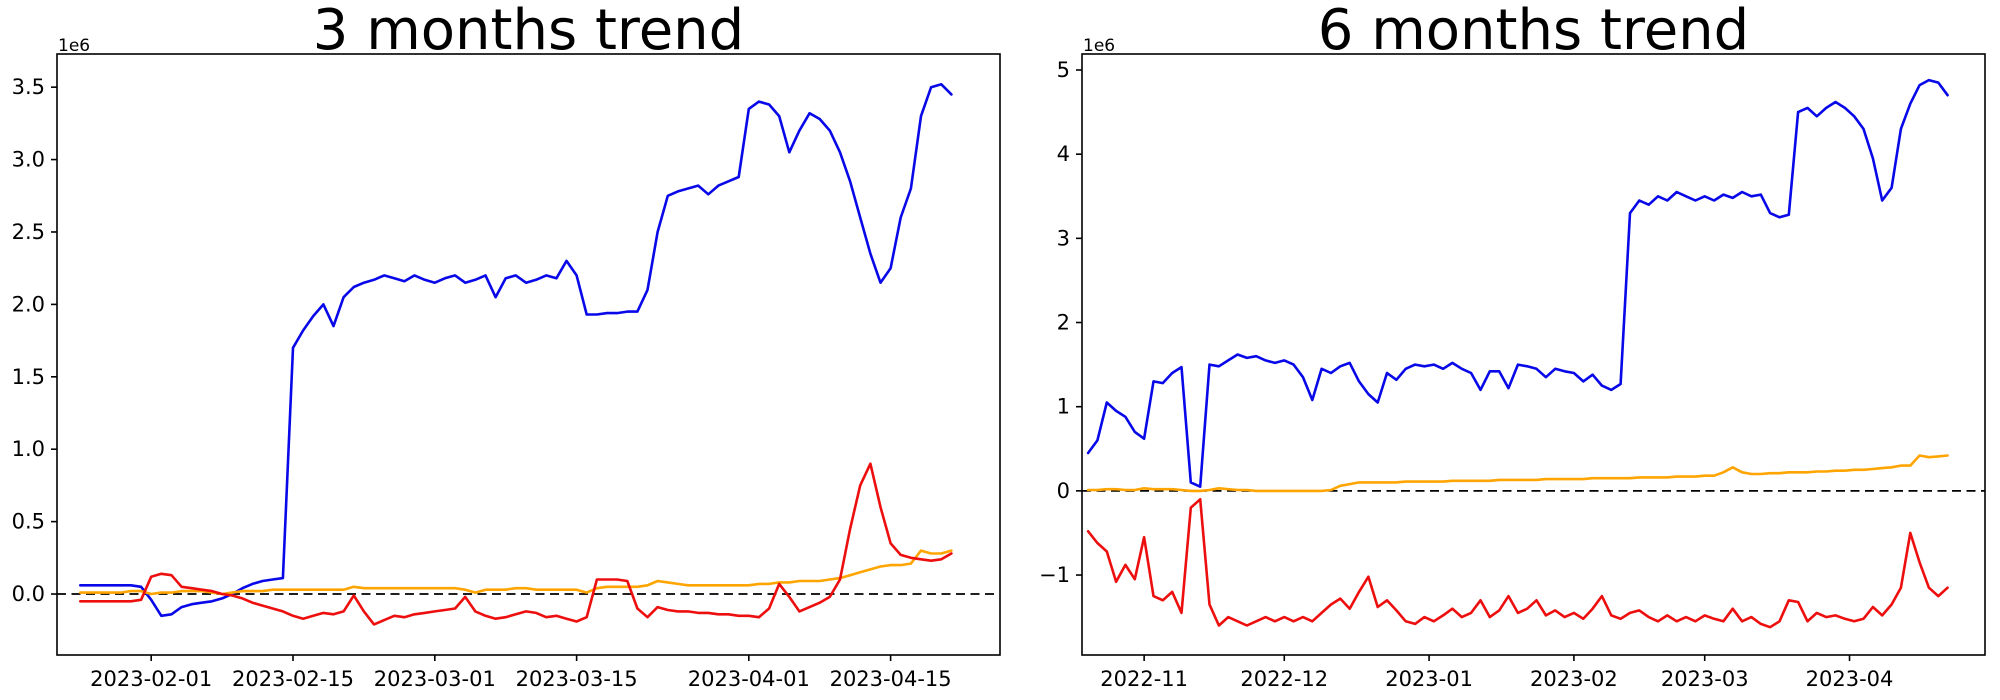  What do you see at coordinates (151, 679) in the screenshot?
I see `x-tick-label: 2023-02-01` at bounding box center [151, 679].